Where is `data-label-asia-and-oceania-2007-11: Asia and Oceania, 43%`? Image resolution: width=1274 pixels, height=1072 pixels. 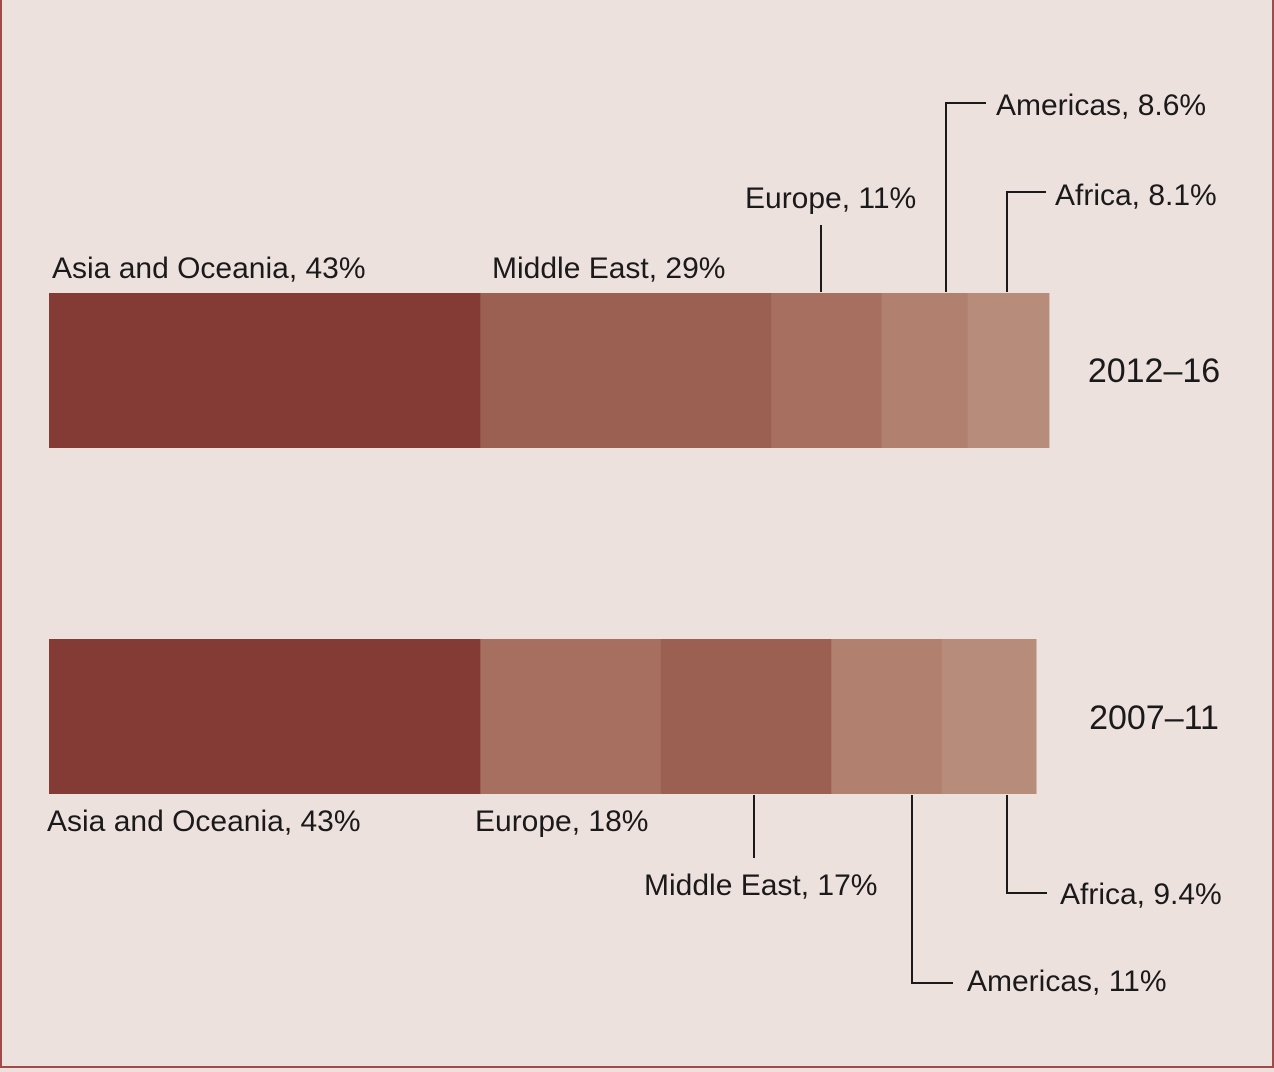
data-label-asia-and-oceania-2007-11: Asia and Oceania, 43% is located at coordinates (204, 821).